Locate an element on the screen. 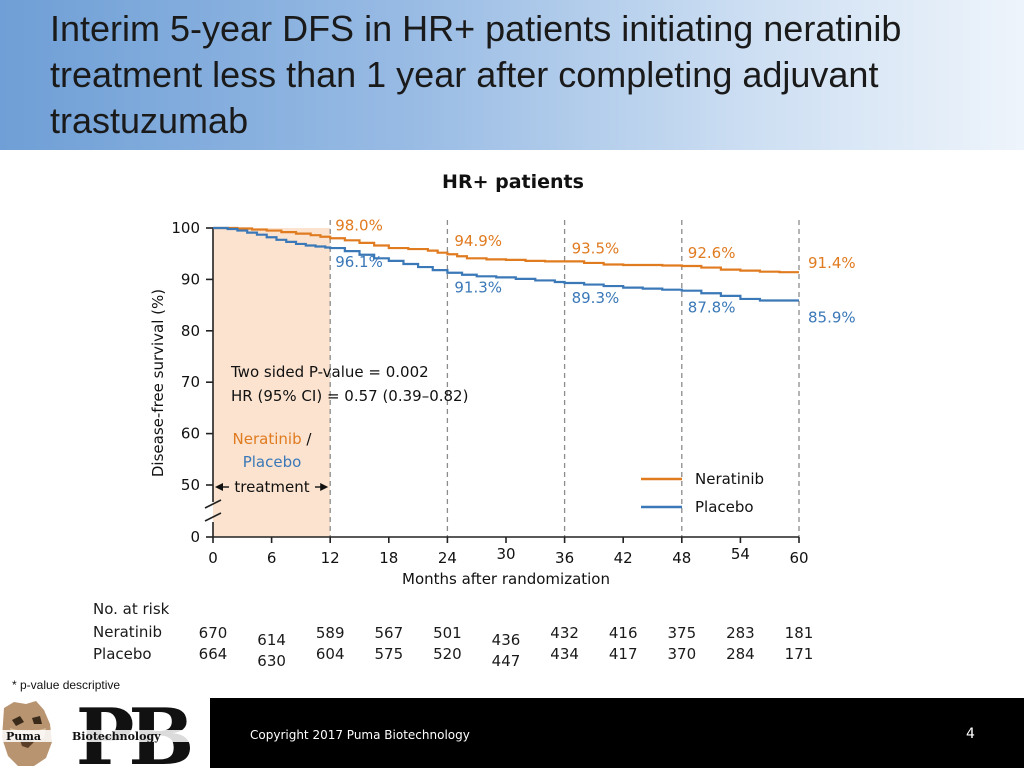 This screenshot has width=1024, height=768. chart-title: HR+ patients is located at coordinates (513, 182).